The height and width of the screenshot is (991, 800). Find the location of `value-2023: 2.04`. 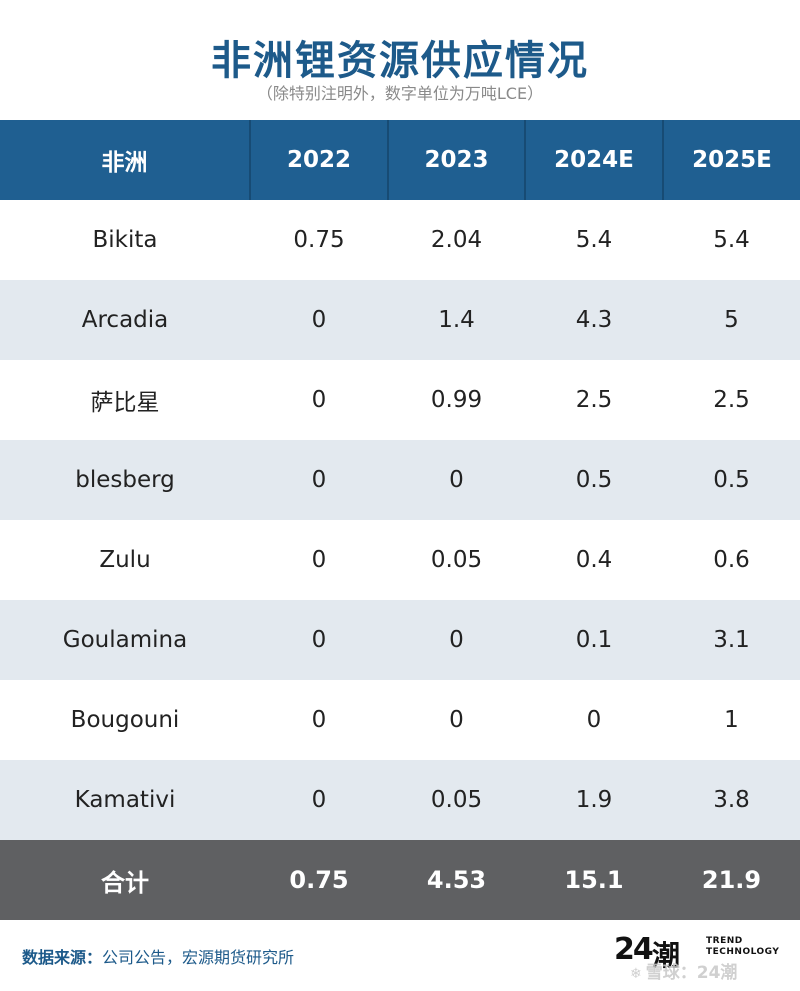

value-2023: 2.04 is located at coordinates (456, 240).